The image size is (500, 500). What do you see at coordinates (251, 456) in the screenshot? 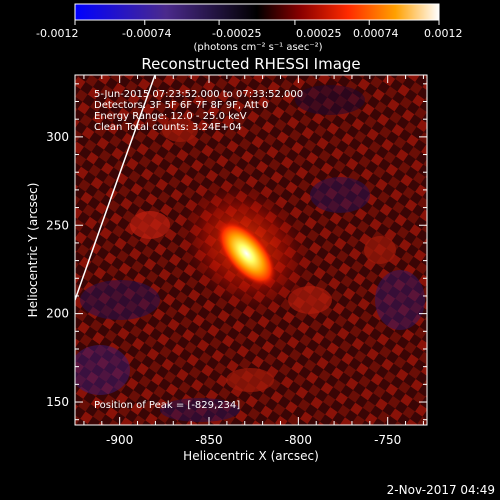
I see `x-axis-title: Heliocentric X (arcsec)` at bounding box center [251, 456].